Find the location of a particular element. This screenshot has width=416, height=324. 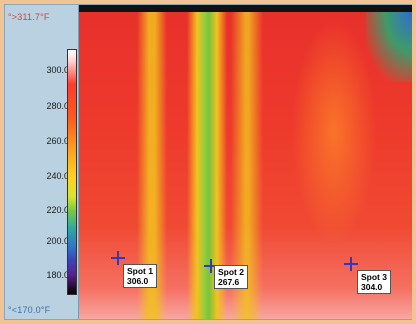

scale-tick-label: 280.0 is located at coordinates (57, 106).